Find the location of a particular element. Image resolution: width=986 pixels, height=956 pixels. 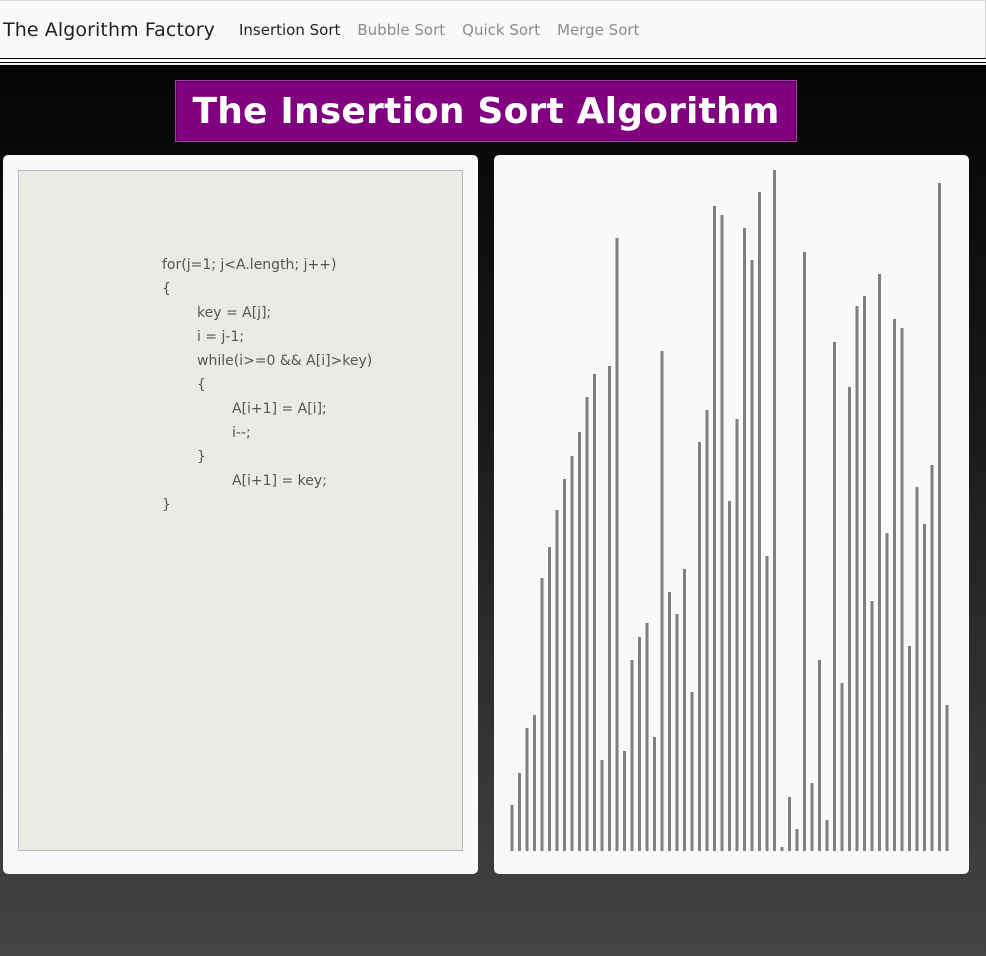

nav-link-insertion-sort: Insertion Sort is located at coordinates (289, 29).